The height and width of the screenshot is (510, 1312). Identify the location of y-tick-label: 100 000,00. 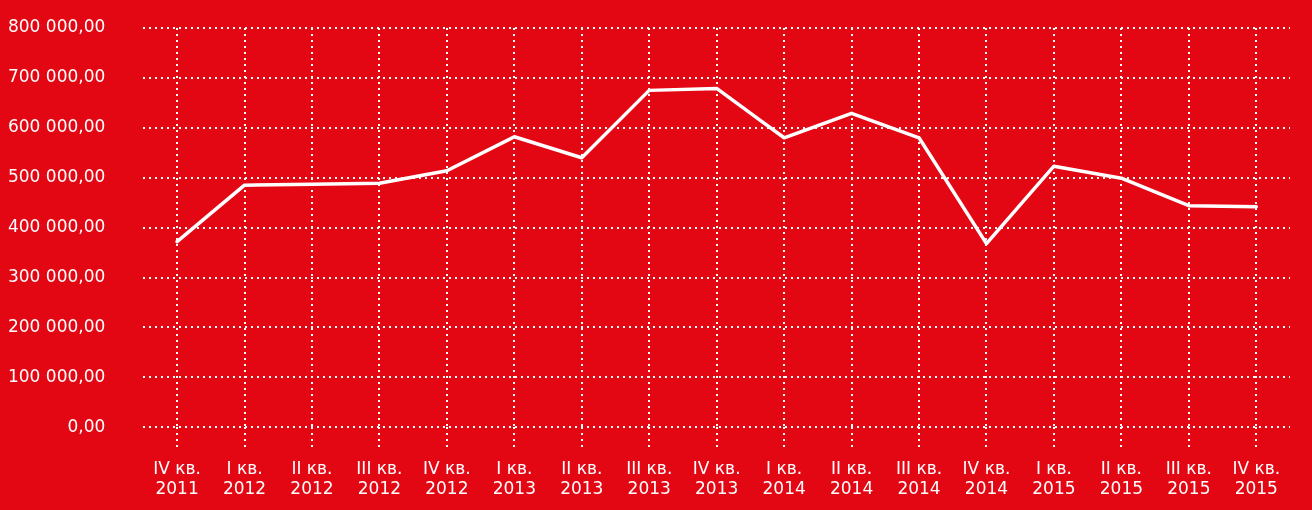
(56, 375).